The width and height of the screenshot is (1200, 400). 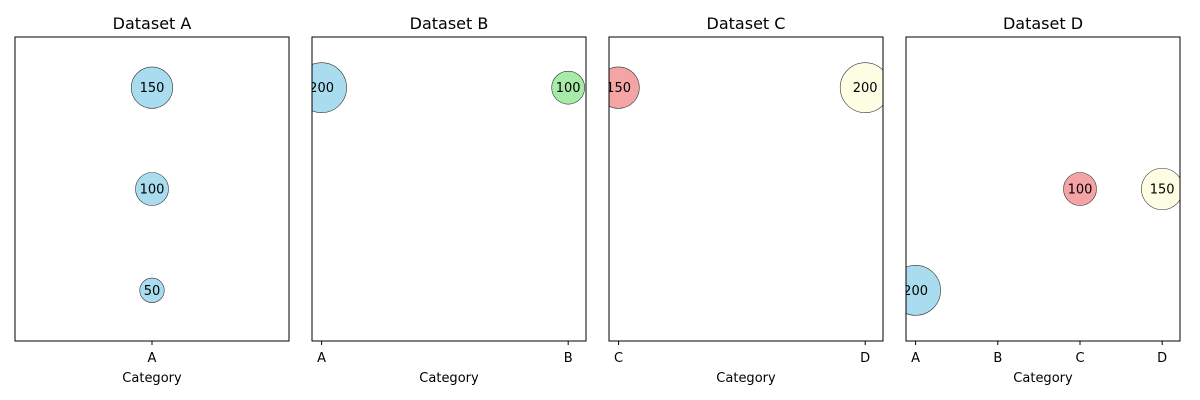 I want to click on bubble-label: 50, so click(x=152, y=291).